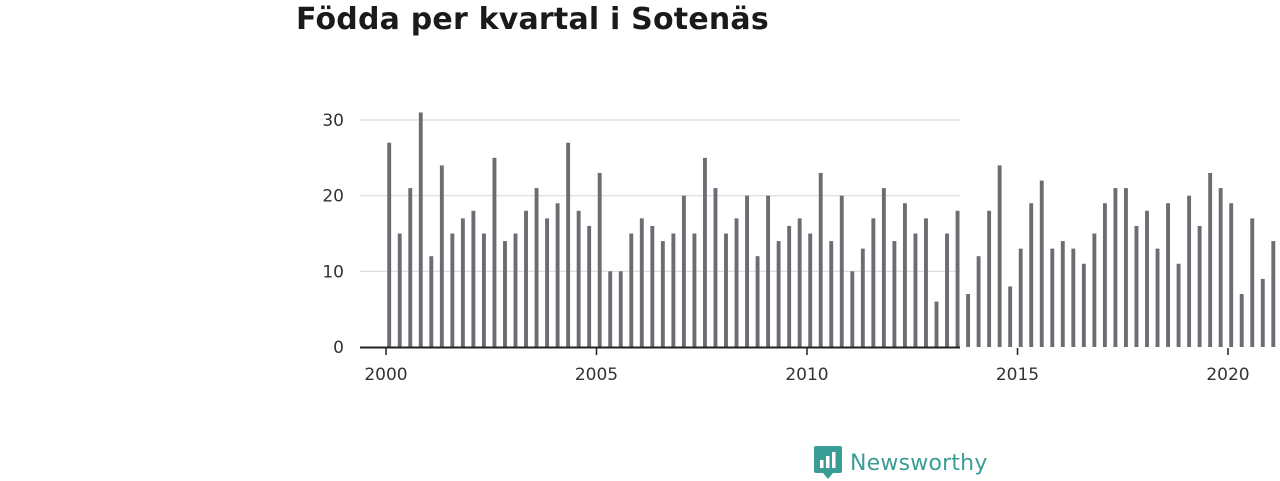  What do you see at coordinates (660, 195) in the screenshot?
I see `gridlines` at bounding box center [660, 195].